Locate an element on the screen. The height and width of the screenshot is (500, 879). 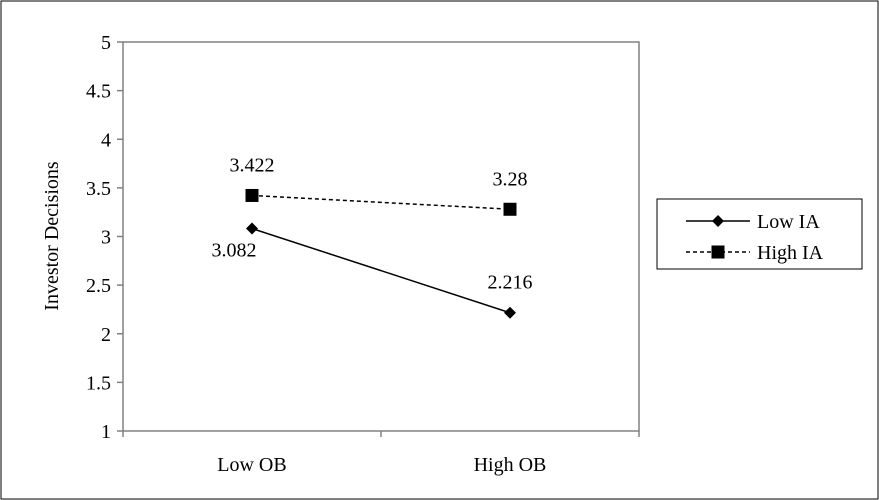
y-tick-label: 4 is located at coordinates (106, 140).